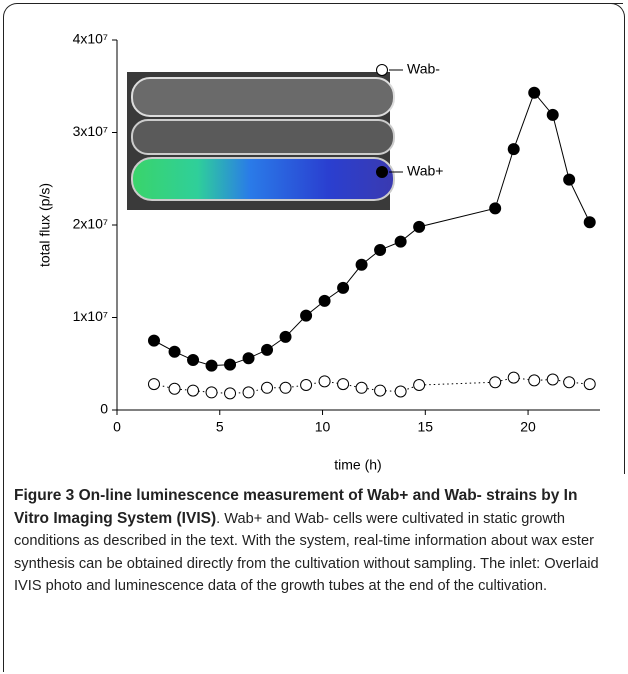 The image size is (628, 674). I want to click on y-tick-label: 4x10⁷, so click(90, 39).